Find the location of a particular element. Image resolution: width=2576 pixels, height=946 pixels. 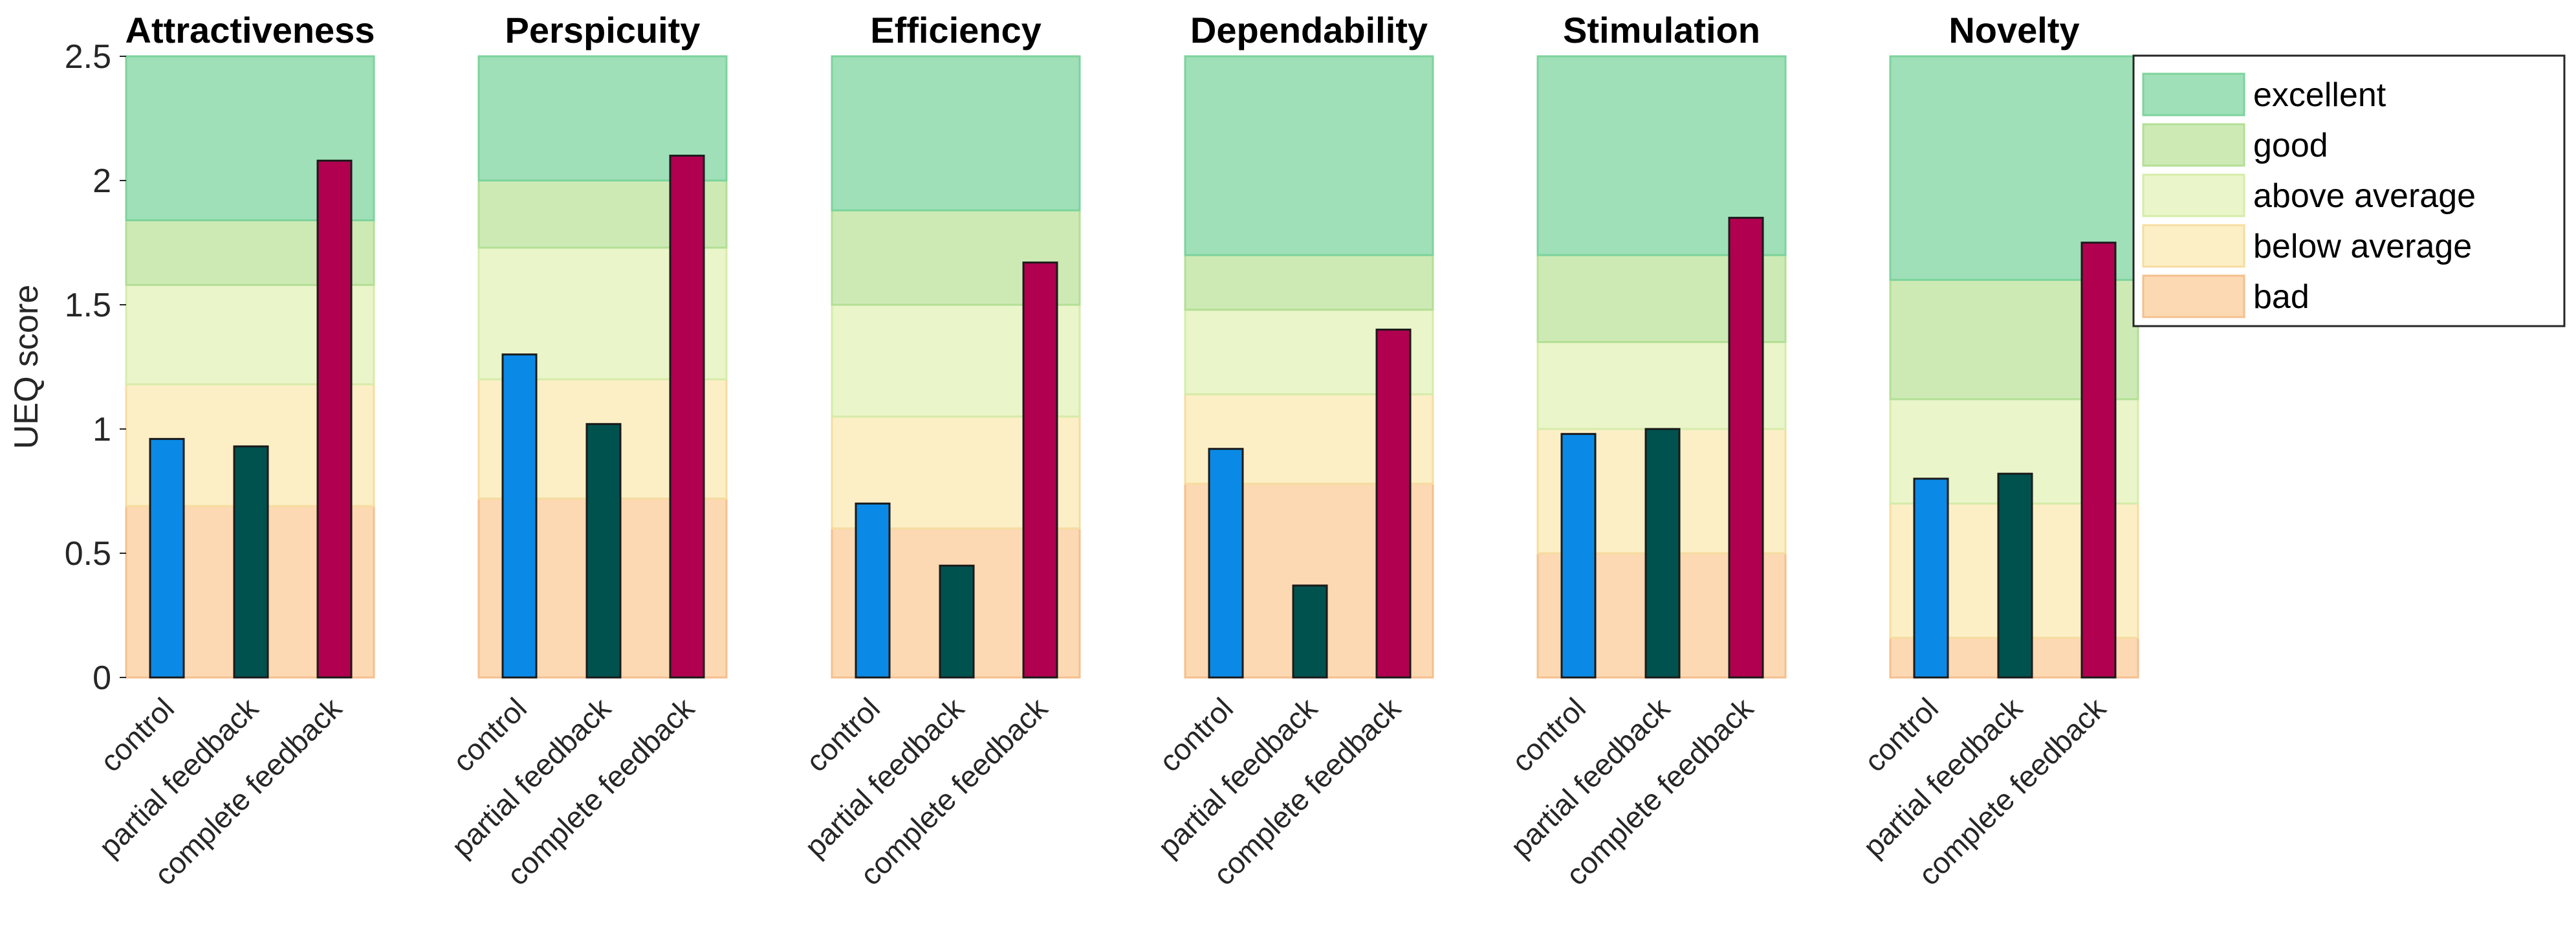

y-axis-label: UEQ score is located at coordinates (26, 367).